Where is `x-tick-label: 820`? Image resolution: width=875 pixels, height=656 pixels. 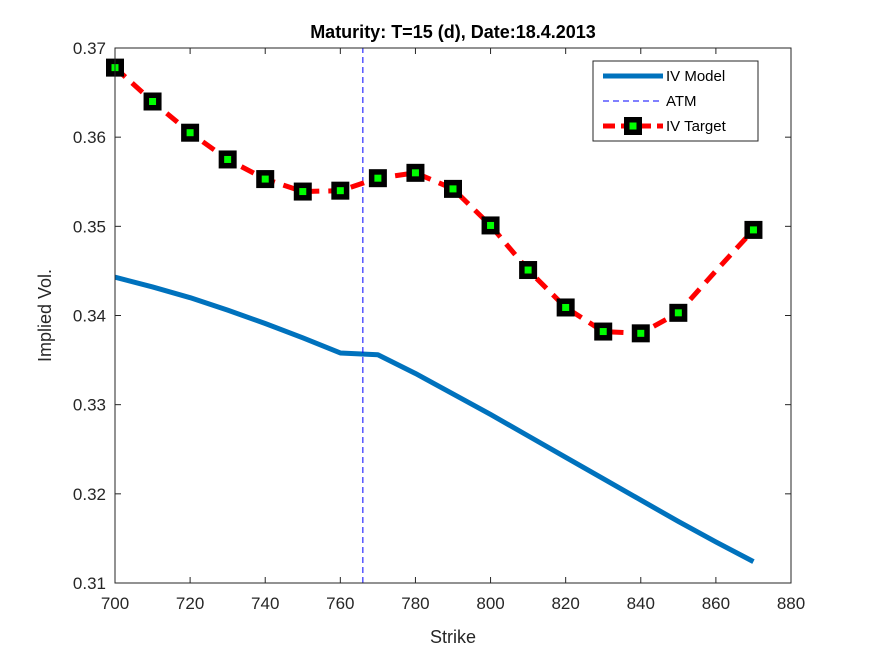 x-tick-label: 820 is located at coordinates (565, 603).